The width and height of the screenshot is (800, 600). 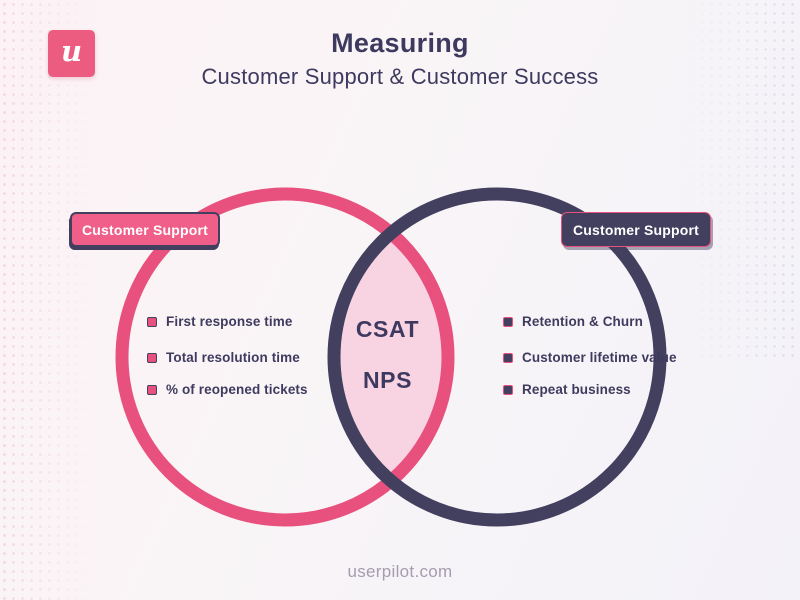 What do you see at coordinates (387, 329) in the screenshot?
I see `overlap-label-csat: CSAT` at bounding box center [387, 329].